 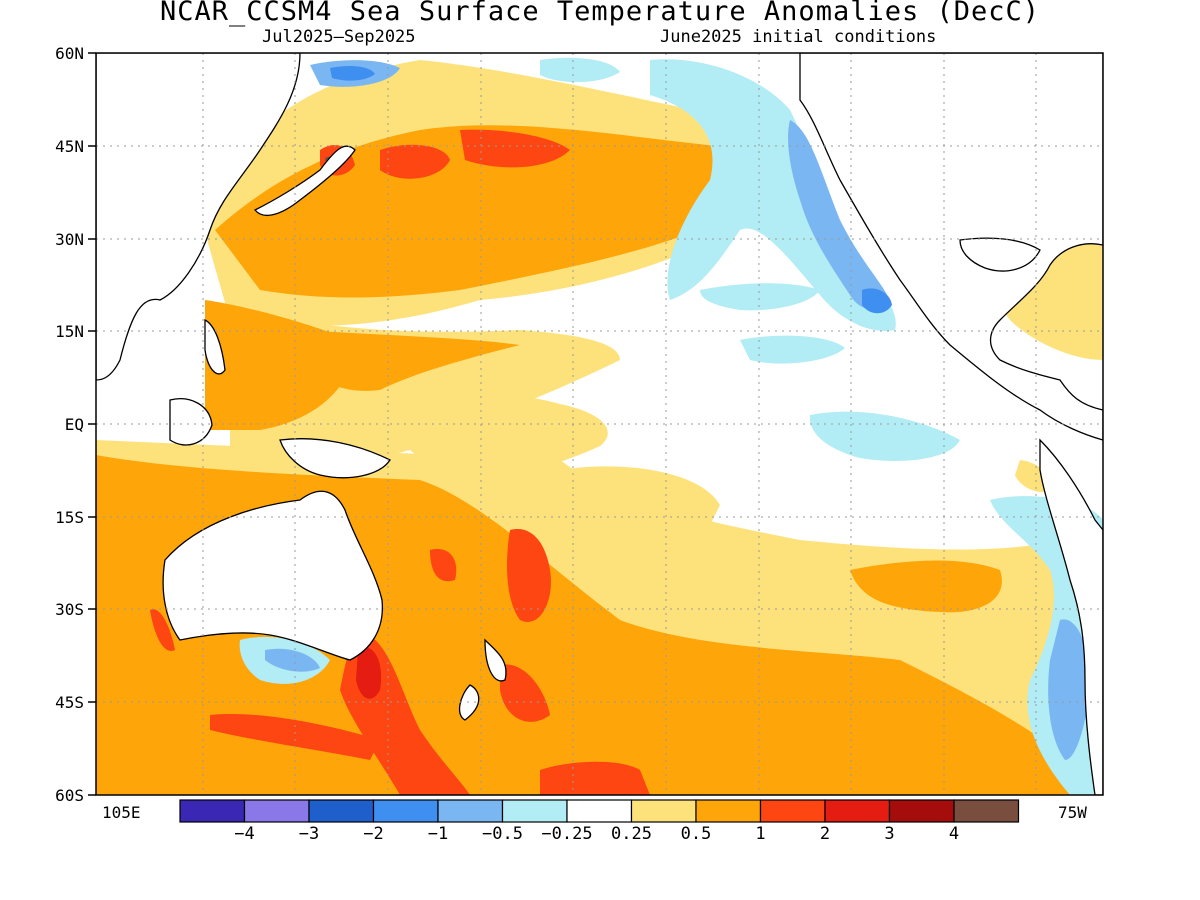 I want to click on warm-mid-central, so click(x=410, y=360).